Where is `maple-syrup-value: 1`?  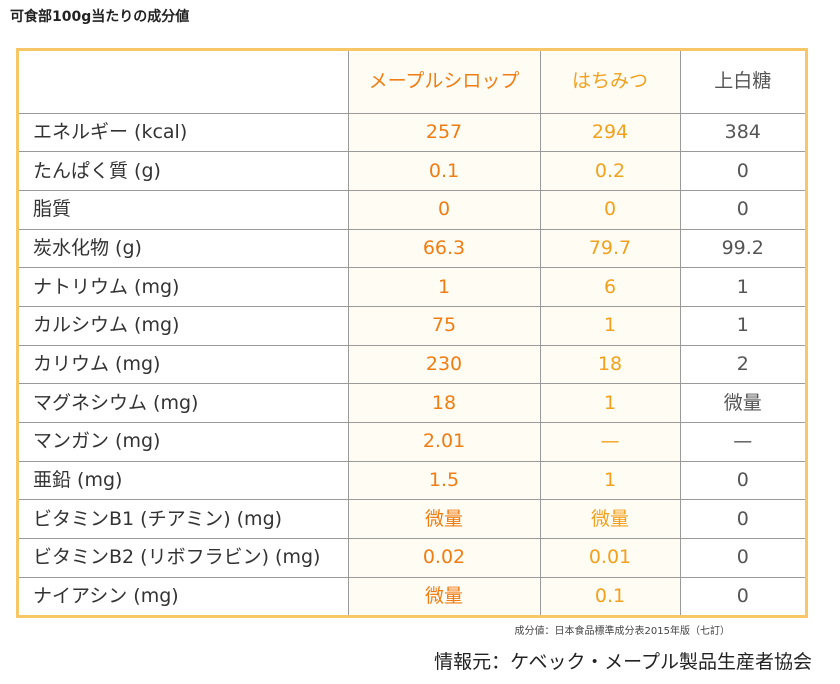 maple-syrup-value: 1 is located at coordinates (444, 287).